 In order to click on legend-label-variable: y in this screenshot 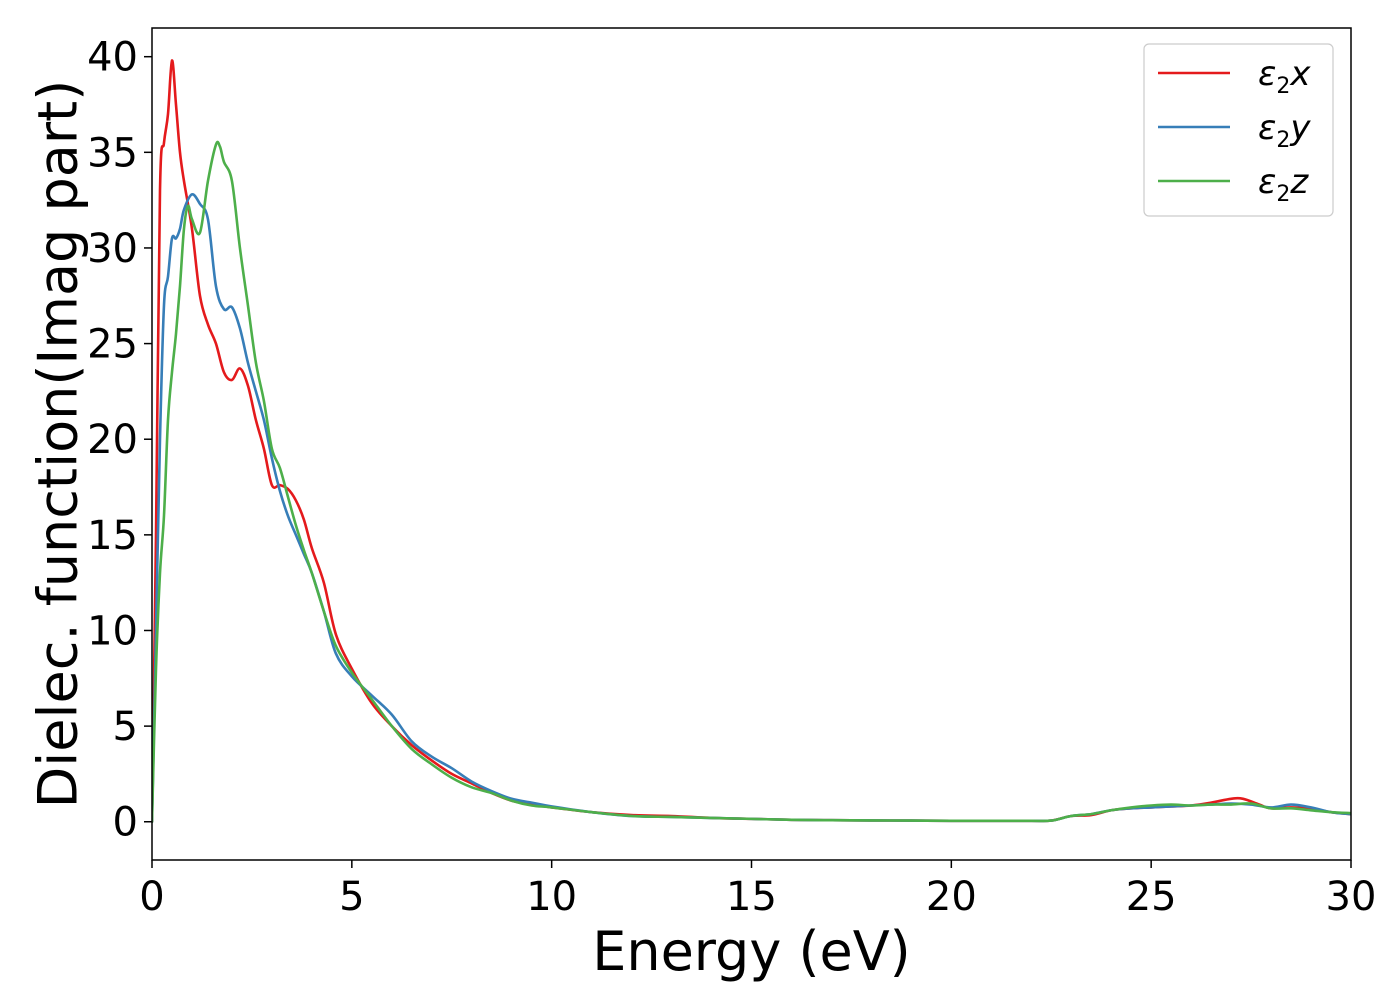, I will do `click(1300, 128)`.